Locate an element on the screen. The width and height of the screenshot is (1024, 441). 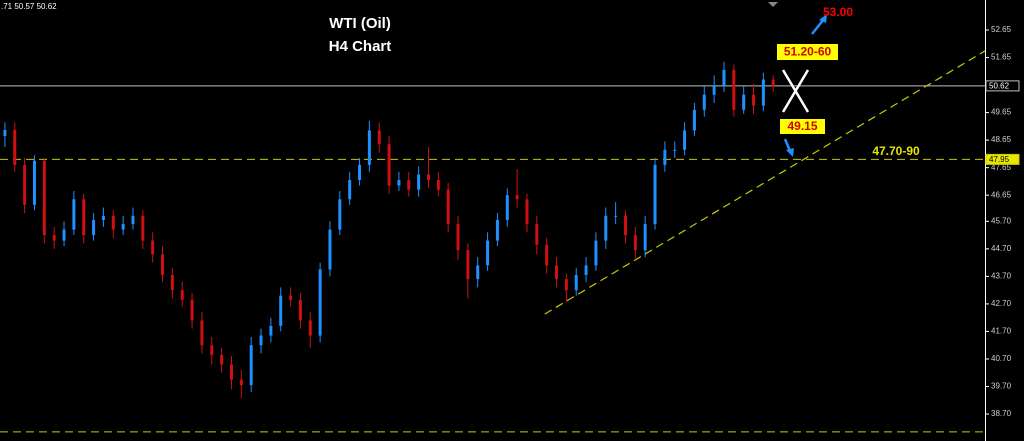
chart-subtitle: H4 Chart is located at coordinates (360, 46).